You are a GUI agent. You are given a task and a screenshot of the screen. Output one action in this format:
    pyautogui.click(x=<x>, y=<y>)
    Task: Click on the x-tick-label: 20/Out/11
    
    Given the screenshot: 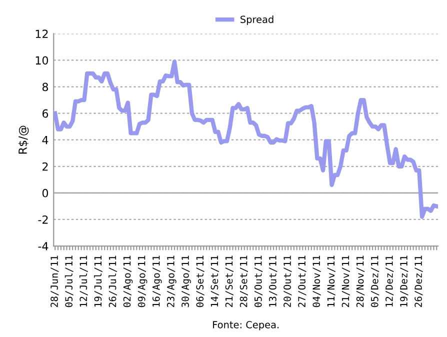 What is the action you would take?
    pyautogui.click(x=288, y=281)
    